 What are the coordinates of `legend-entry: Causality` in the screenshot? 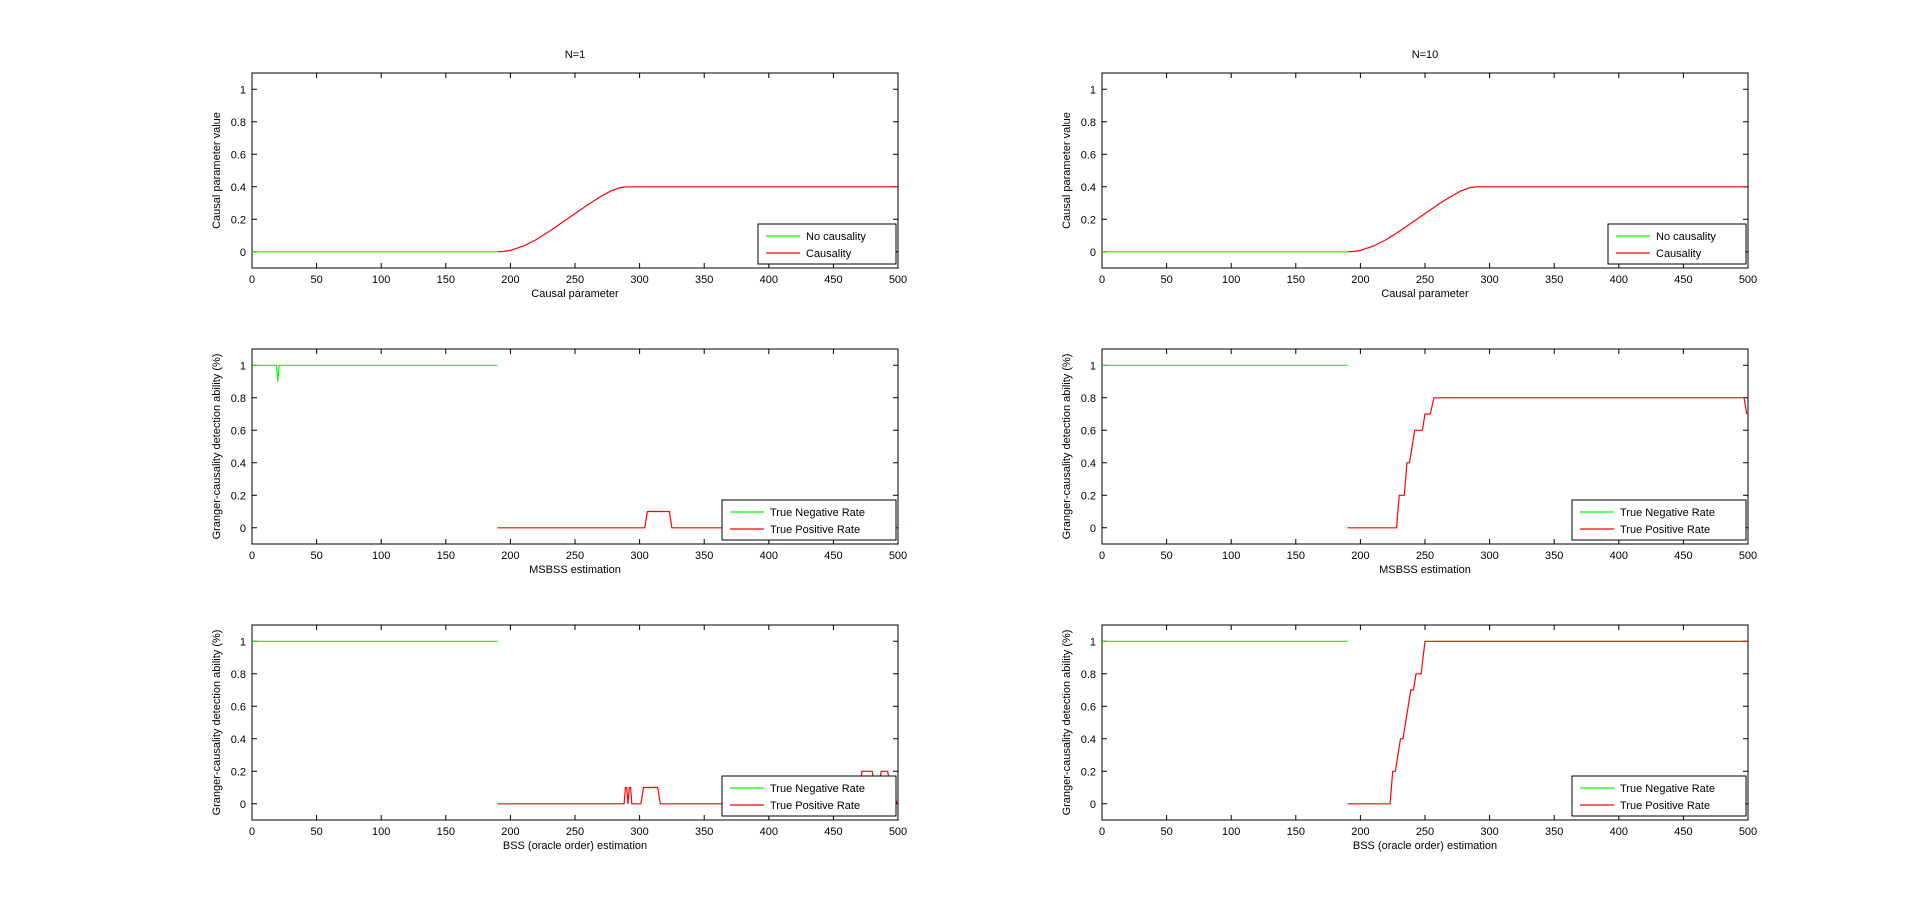 It's located at (829, 254).